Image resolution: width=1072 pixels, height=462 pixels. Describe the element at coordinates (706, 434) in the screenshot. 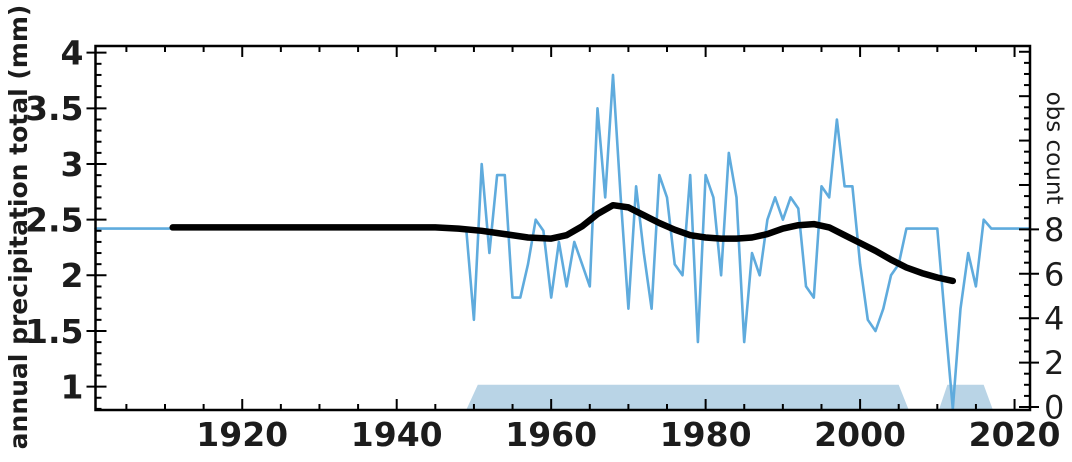

I see `x-tick-label: 1980` at that location.